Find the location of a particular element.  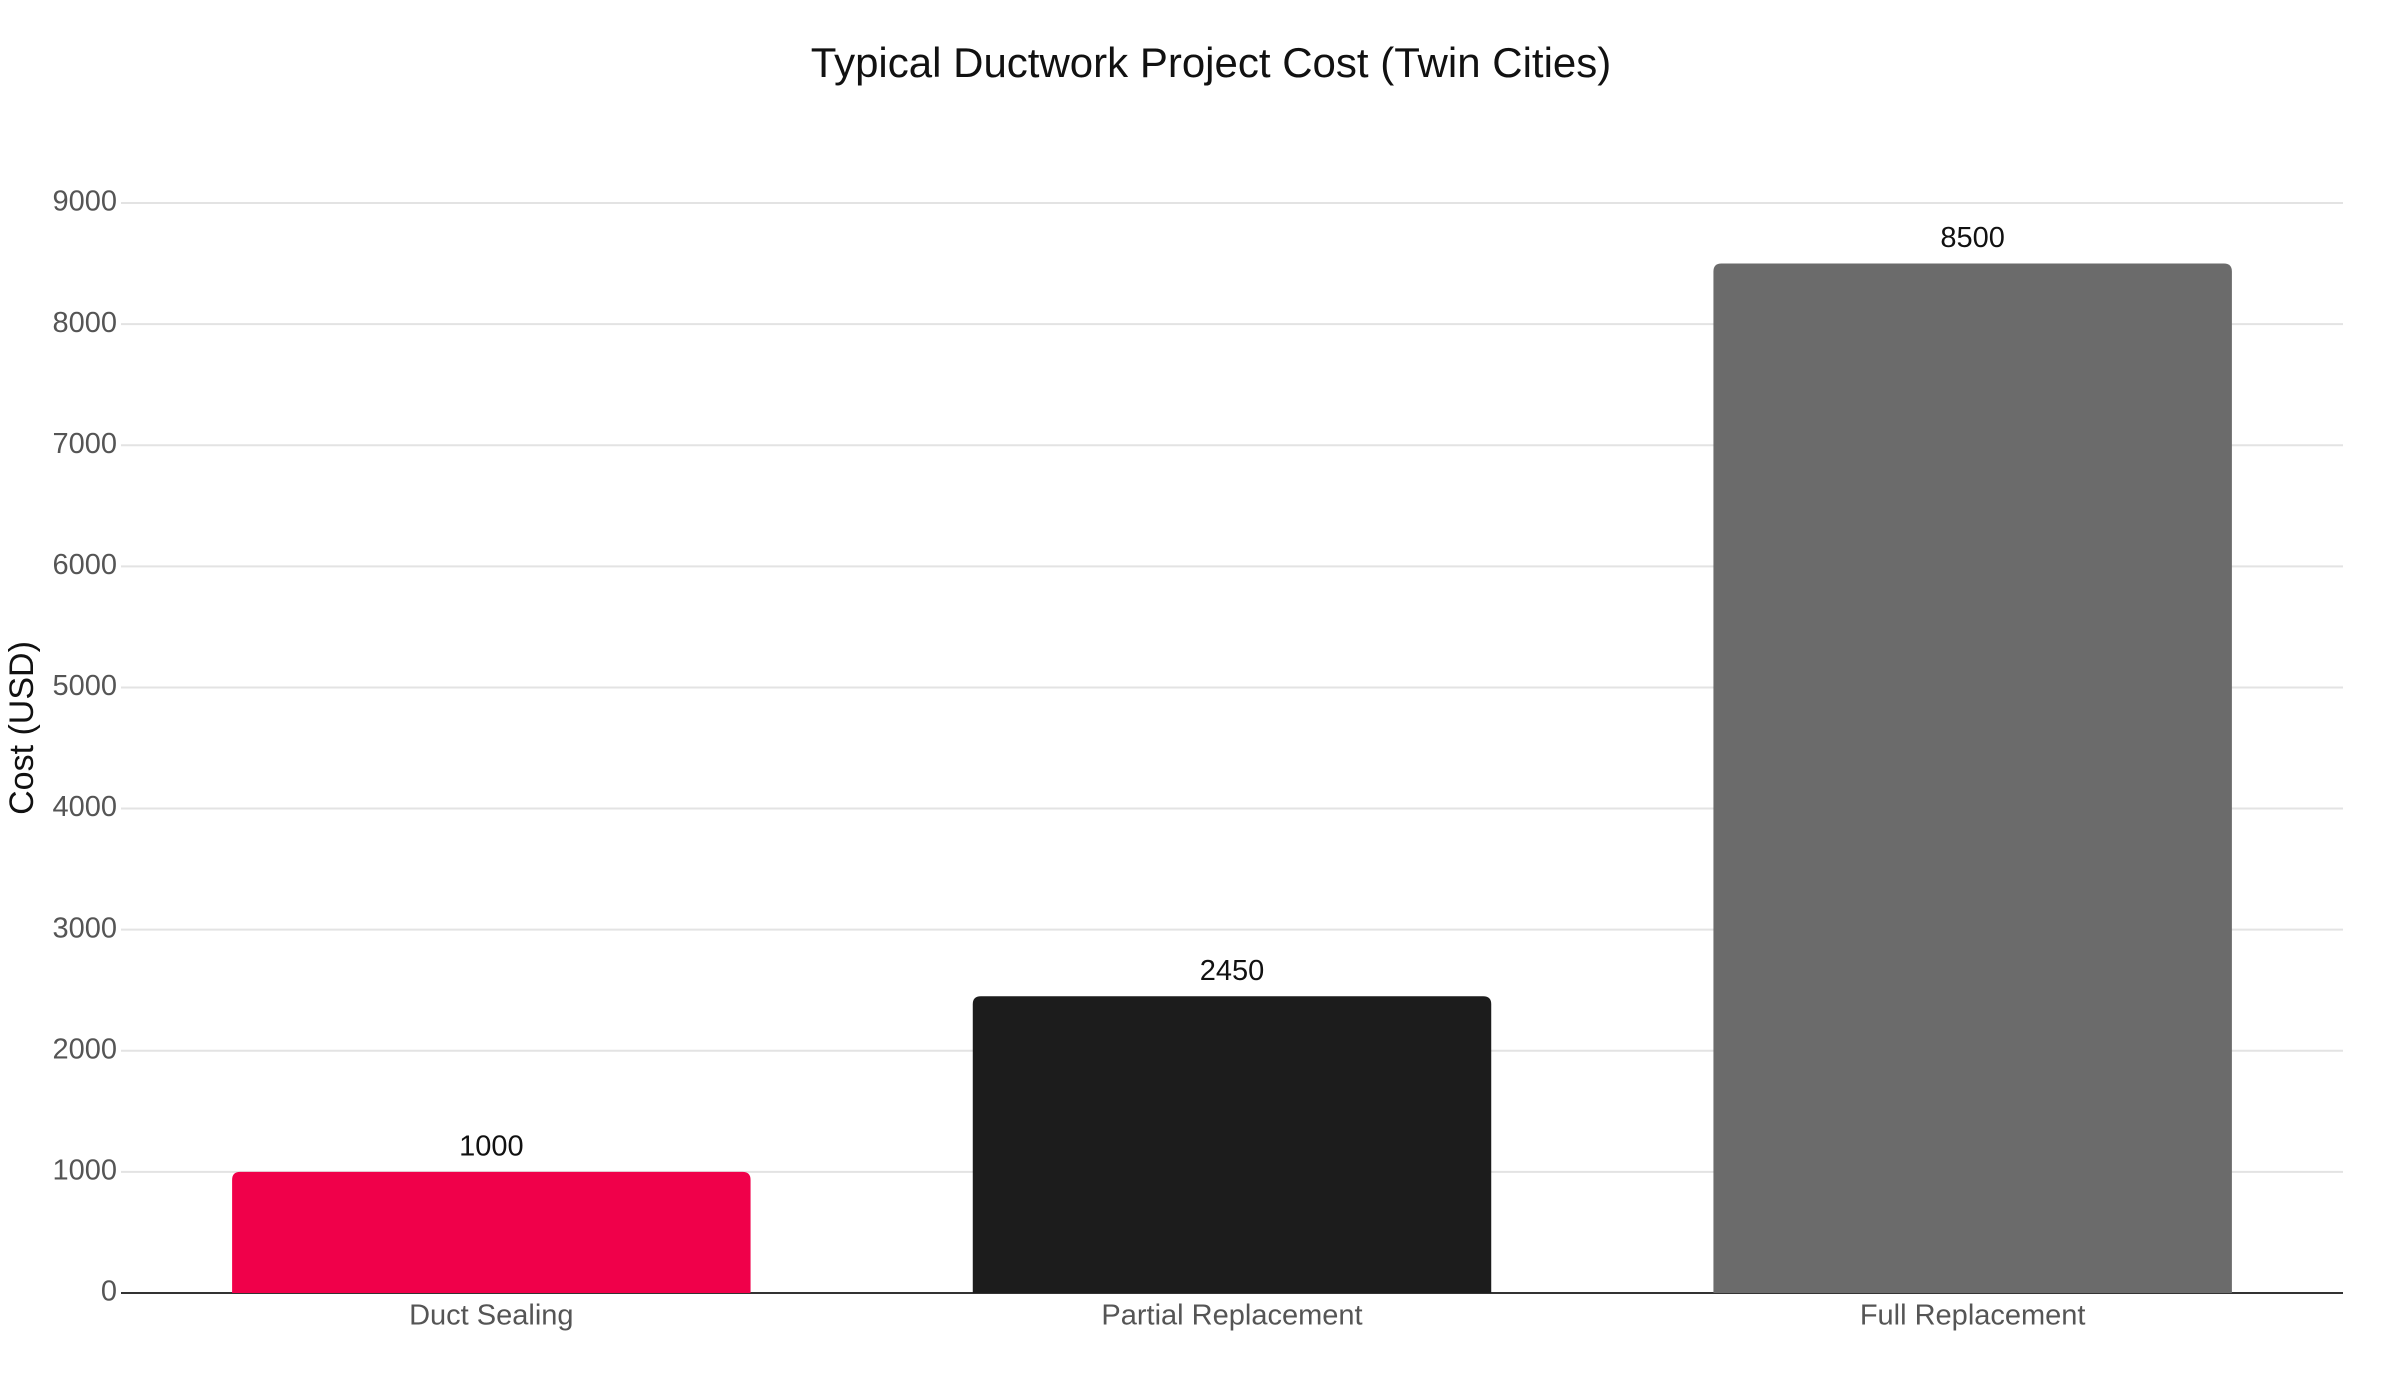

data-label: 1000 is located at coordinates (491, 1147).